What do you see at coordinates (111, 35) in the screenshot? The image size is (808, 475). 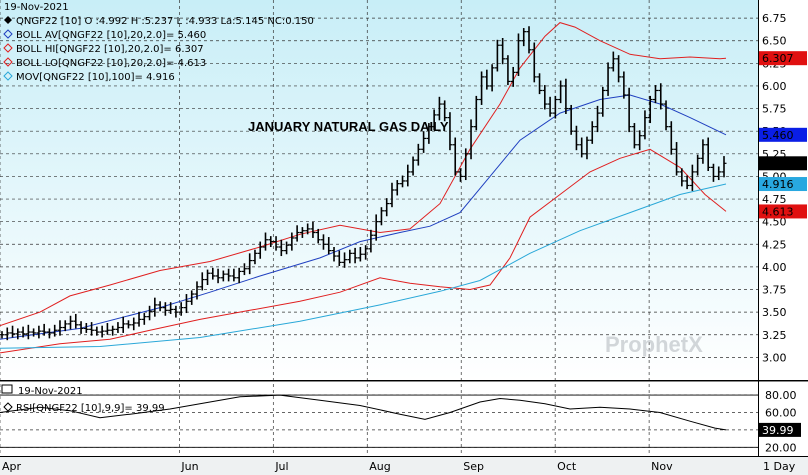 I see `svg-text:BOLL AV[QNGF22 [10],20,2.0]= 5: BOLL AV[QNGF22 [10],20,2.0]= 5.460` at bounding box center [111, 35].